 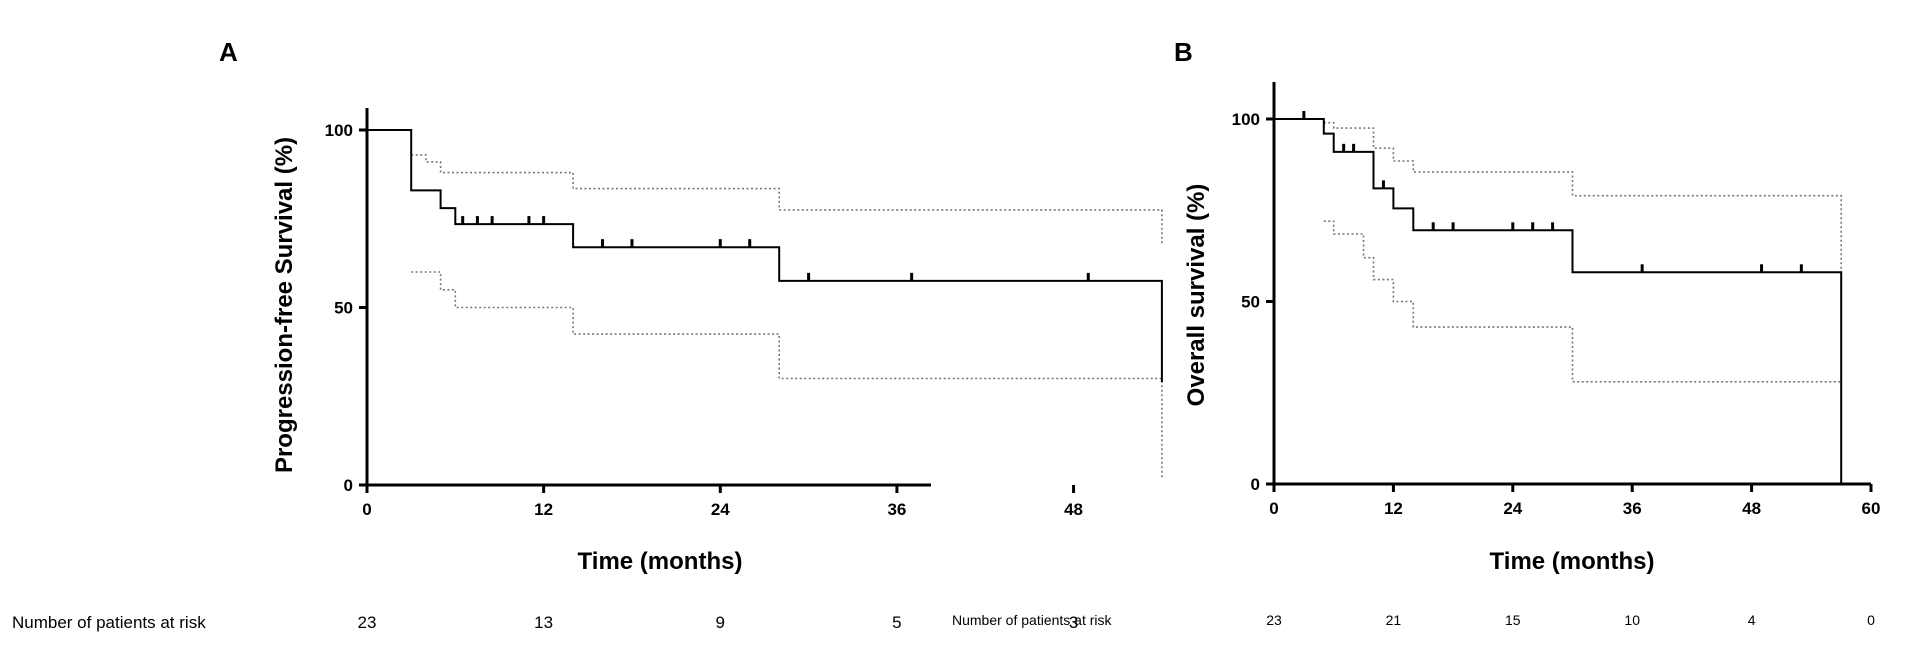 What do you see at coordinates (1255, 484) in the screenshot?
I see `panel-b-y-tick-label: 0` at bounding box center [1255, 484].